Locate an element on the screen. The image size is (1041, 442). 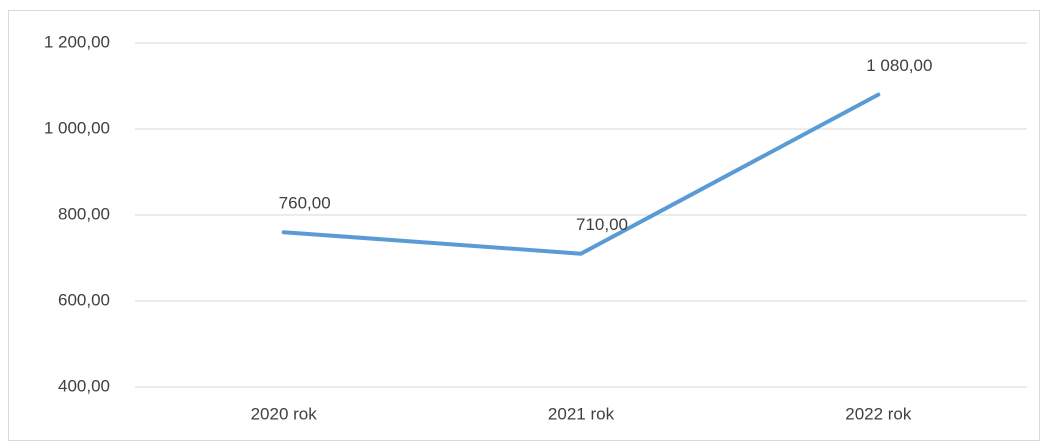
data-label: 760,00 is located at coordinates (305, 203).